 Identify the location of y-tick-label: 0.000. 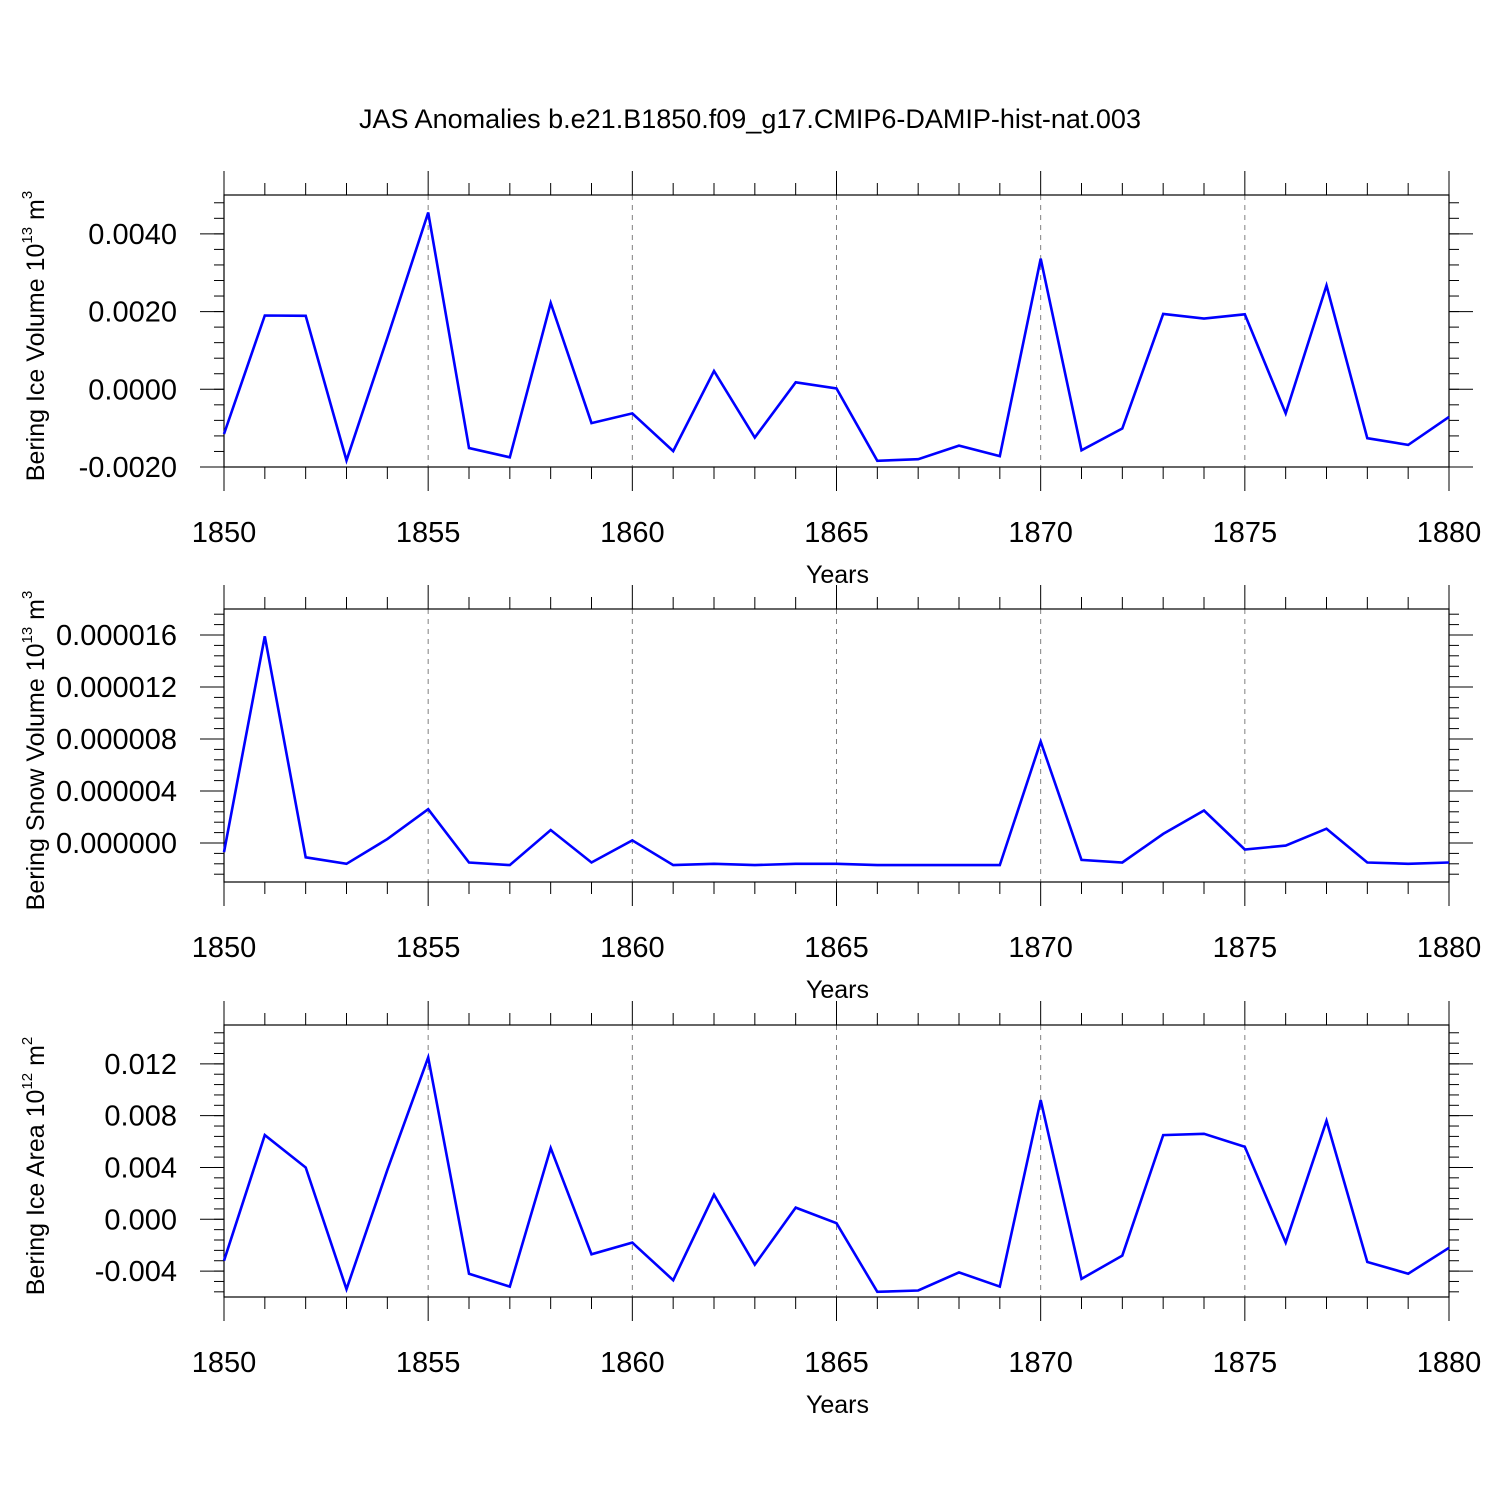
(140, 1220).